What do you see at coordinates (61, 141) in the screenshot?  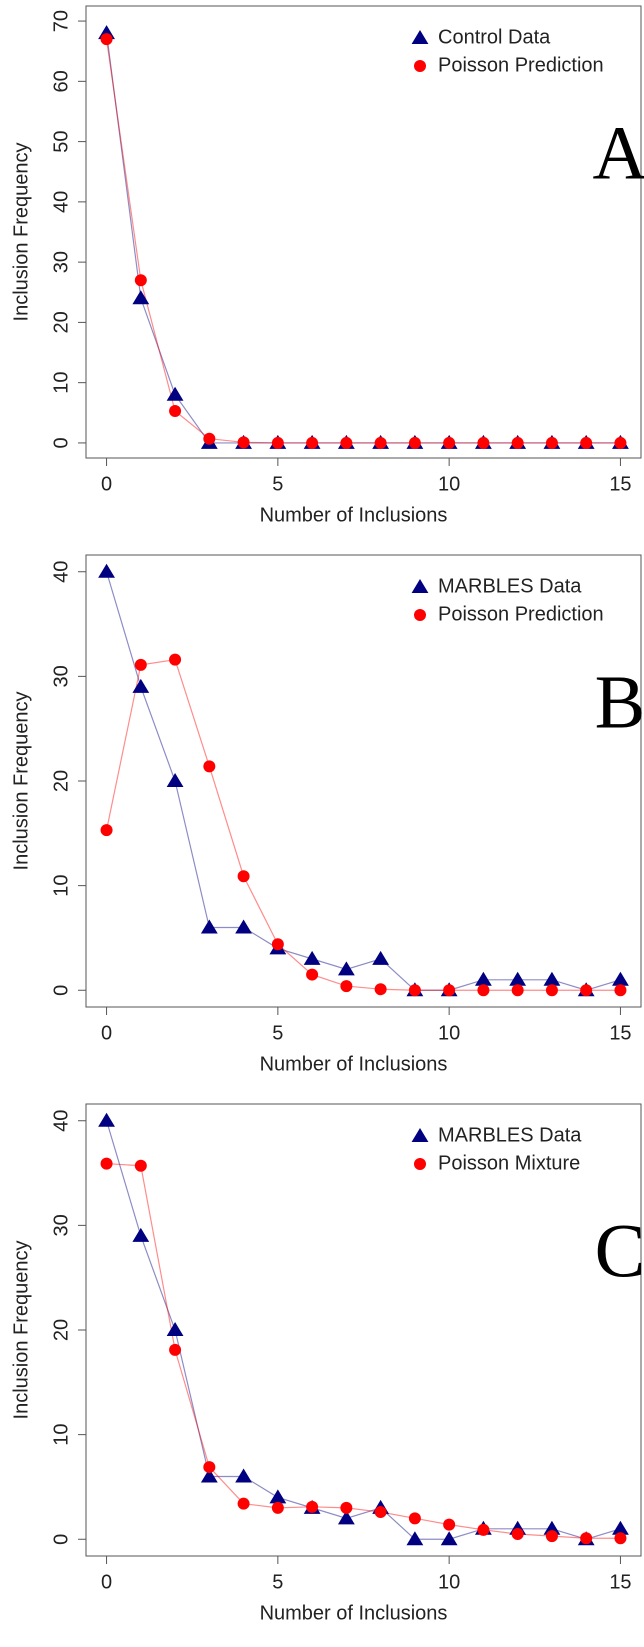 I see `y-tick-label: 50` at bounding box center [61, 141].